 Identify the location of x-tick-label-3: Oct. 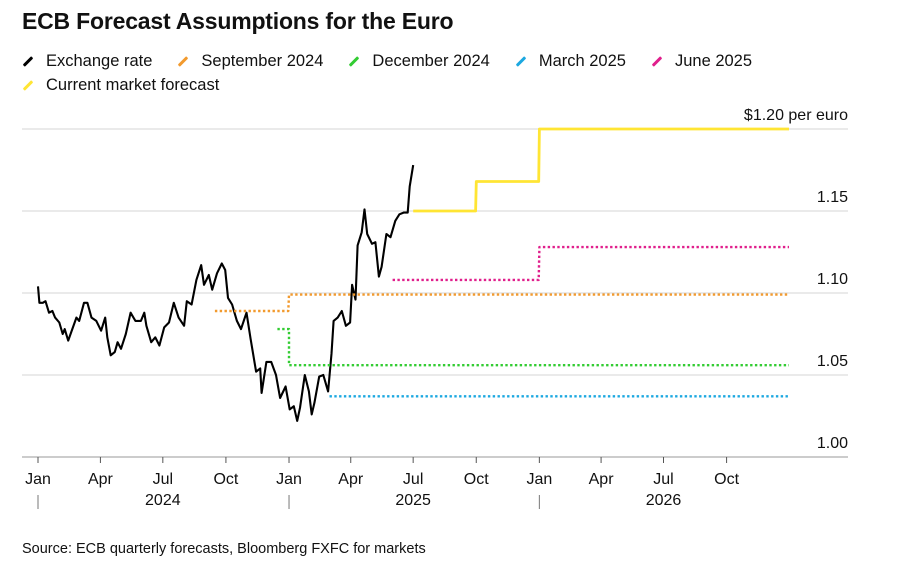
(225, 479).